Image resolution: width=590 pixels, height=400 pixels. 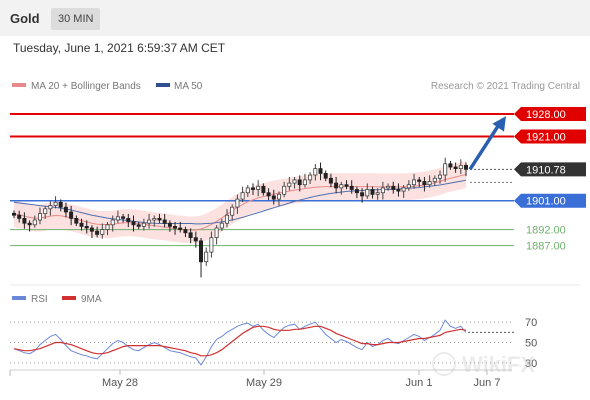 What do you see at coordinates (546, 247) in the screenshot?
I see `level-label-1887.00: 1887.00` at bounding box center [546, 247].